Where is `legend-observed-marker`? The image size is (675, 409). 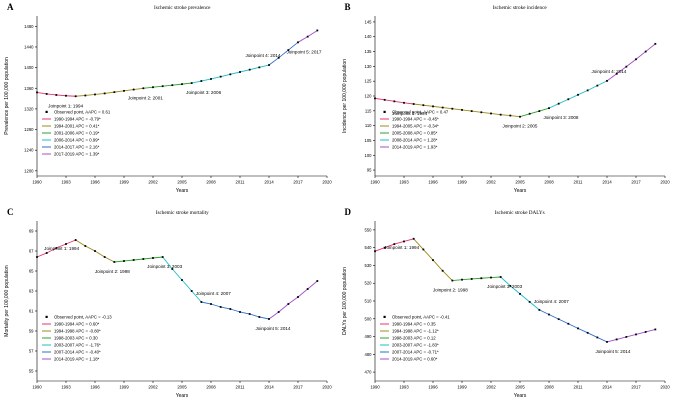 legend-observed-marker is located at coordinates (384, 111).